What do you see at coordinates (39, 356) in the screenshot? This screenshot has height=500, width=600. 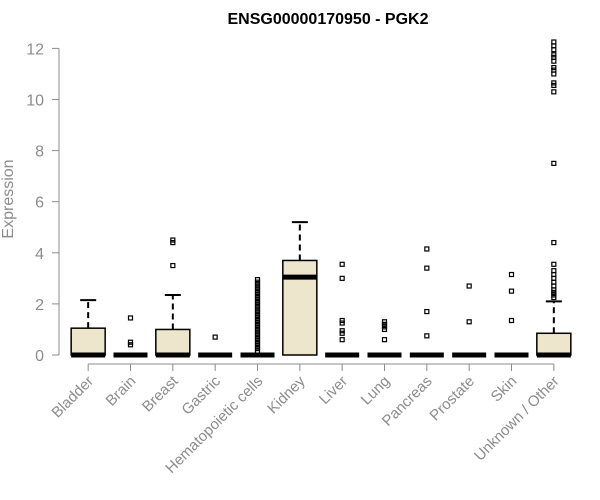 I see `y-tick-label: 0` at bounding box center [39, 356].